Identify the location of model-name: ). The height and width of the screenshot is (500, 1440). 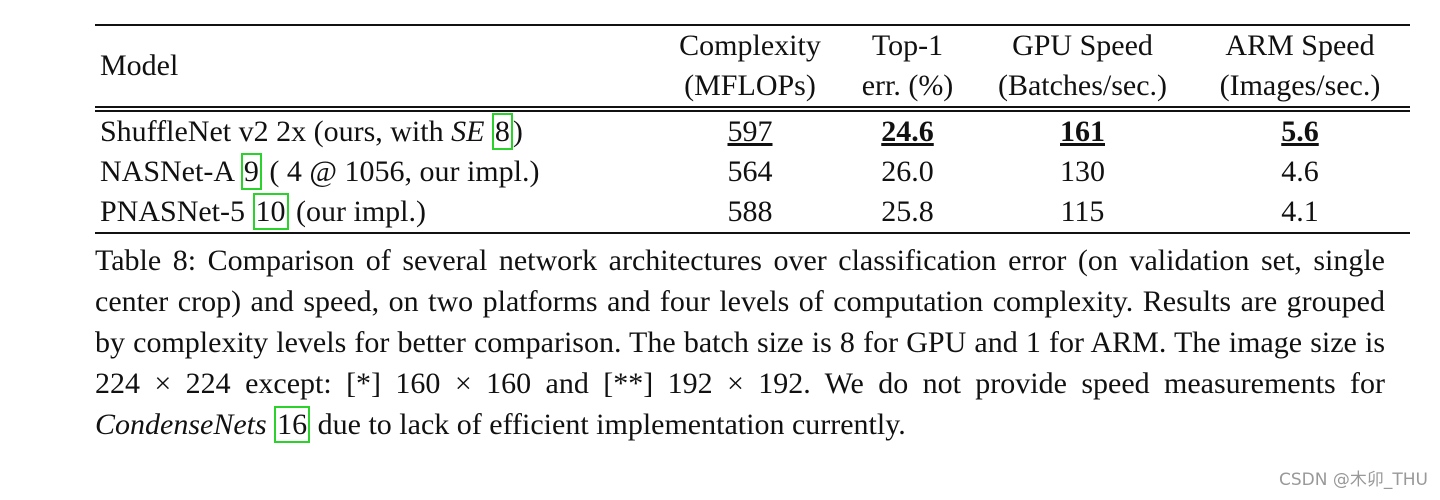
(517, 131).